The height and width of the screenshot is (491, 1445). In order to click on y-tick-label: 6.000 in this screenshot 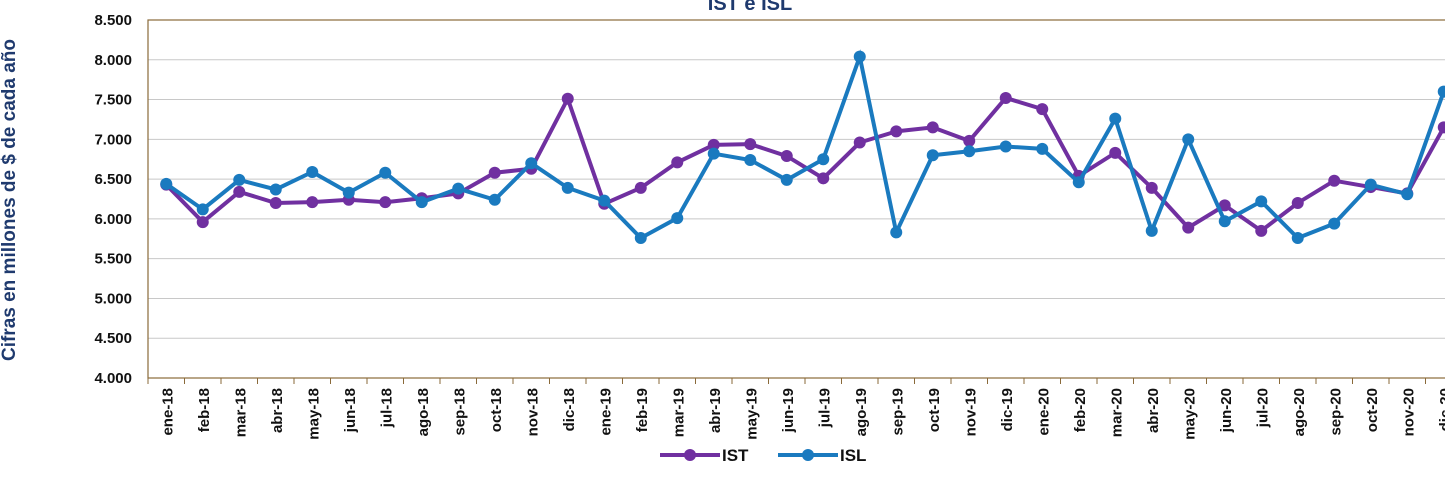, I will do `click(113, 219)`.